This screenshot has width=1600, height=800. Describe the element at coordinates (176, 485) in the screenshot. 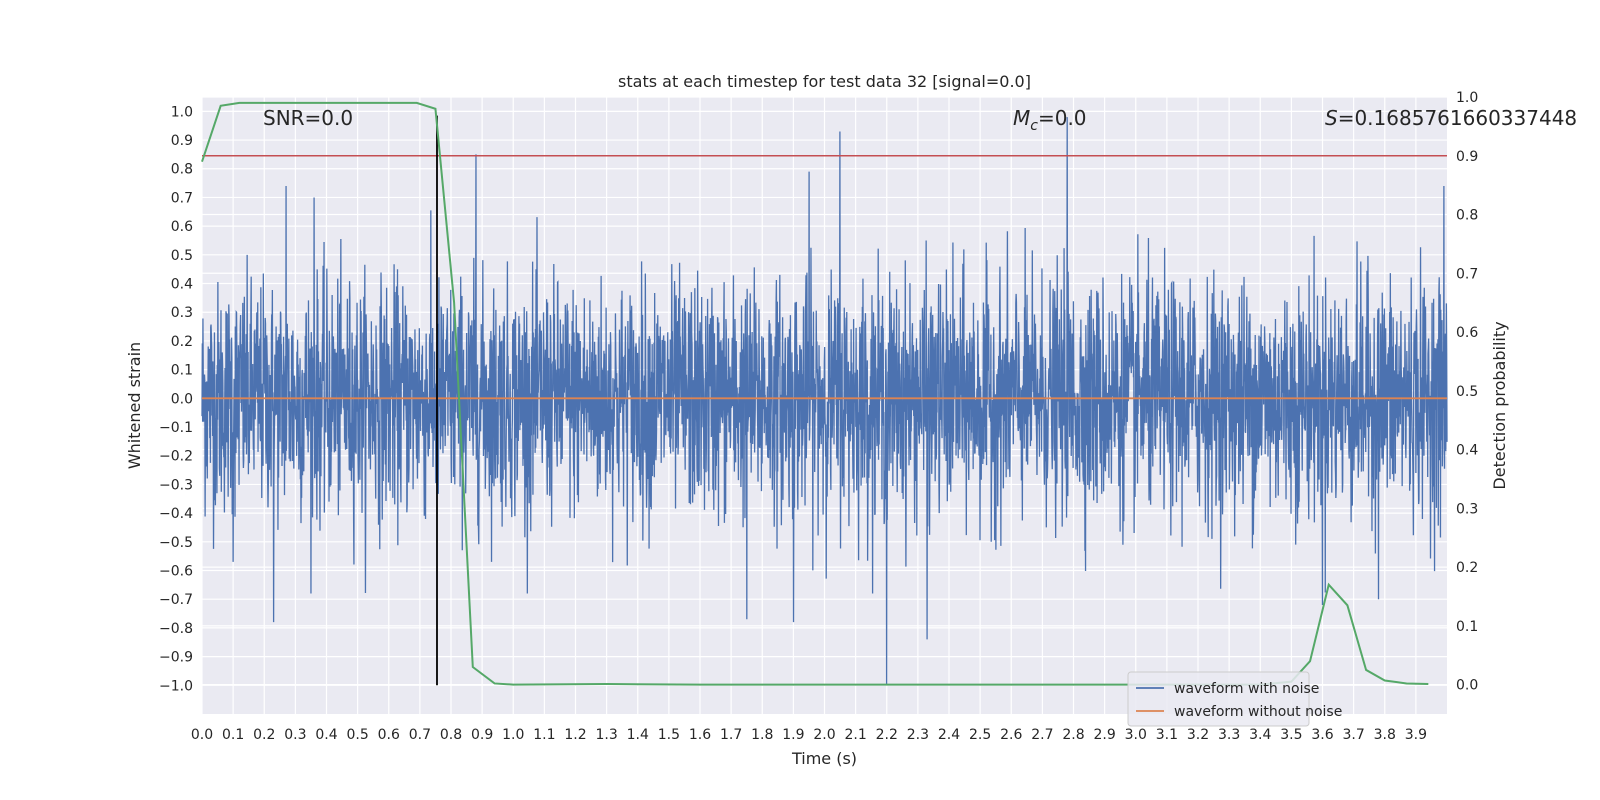

I see `y-tick-label: −0.3` at that location.